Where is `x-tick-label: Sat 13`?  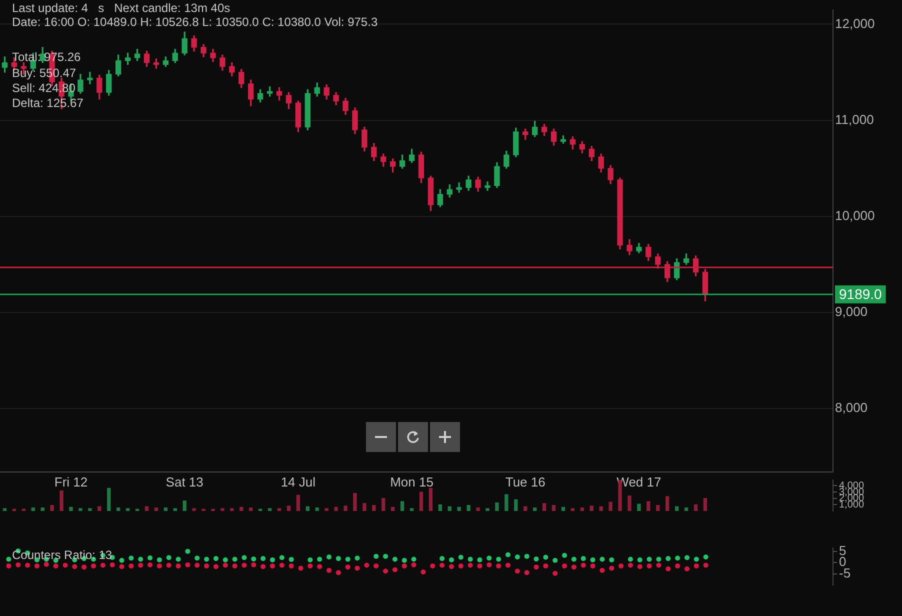 x-tick-label: Sat 13 is located at coordinates (185, 482).